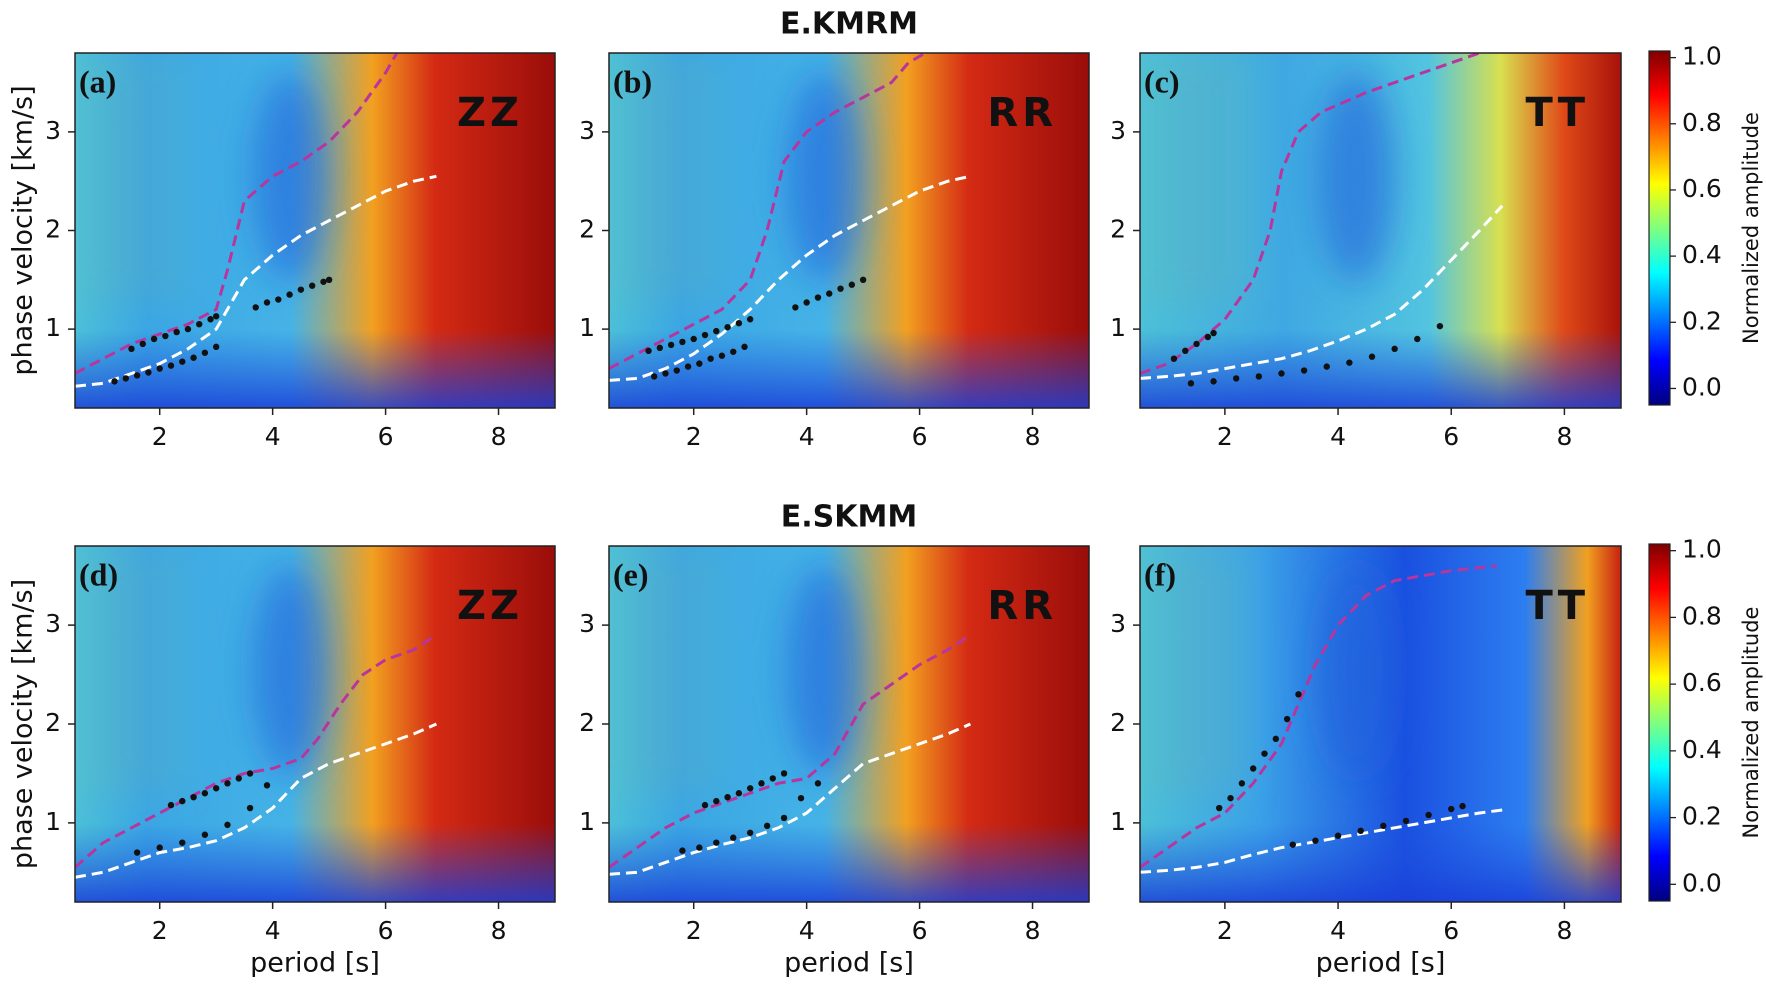  Describe the element at coordinates (1702, 386) in the screenshot. I see `colorbar-tick-label: 0.0` at that location.